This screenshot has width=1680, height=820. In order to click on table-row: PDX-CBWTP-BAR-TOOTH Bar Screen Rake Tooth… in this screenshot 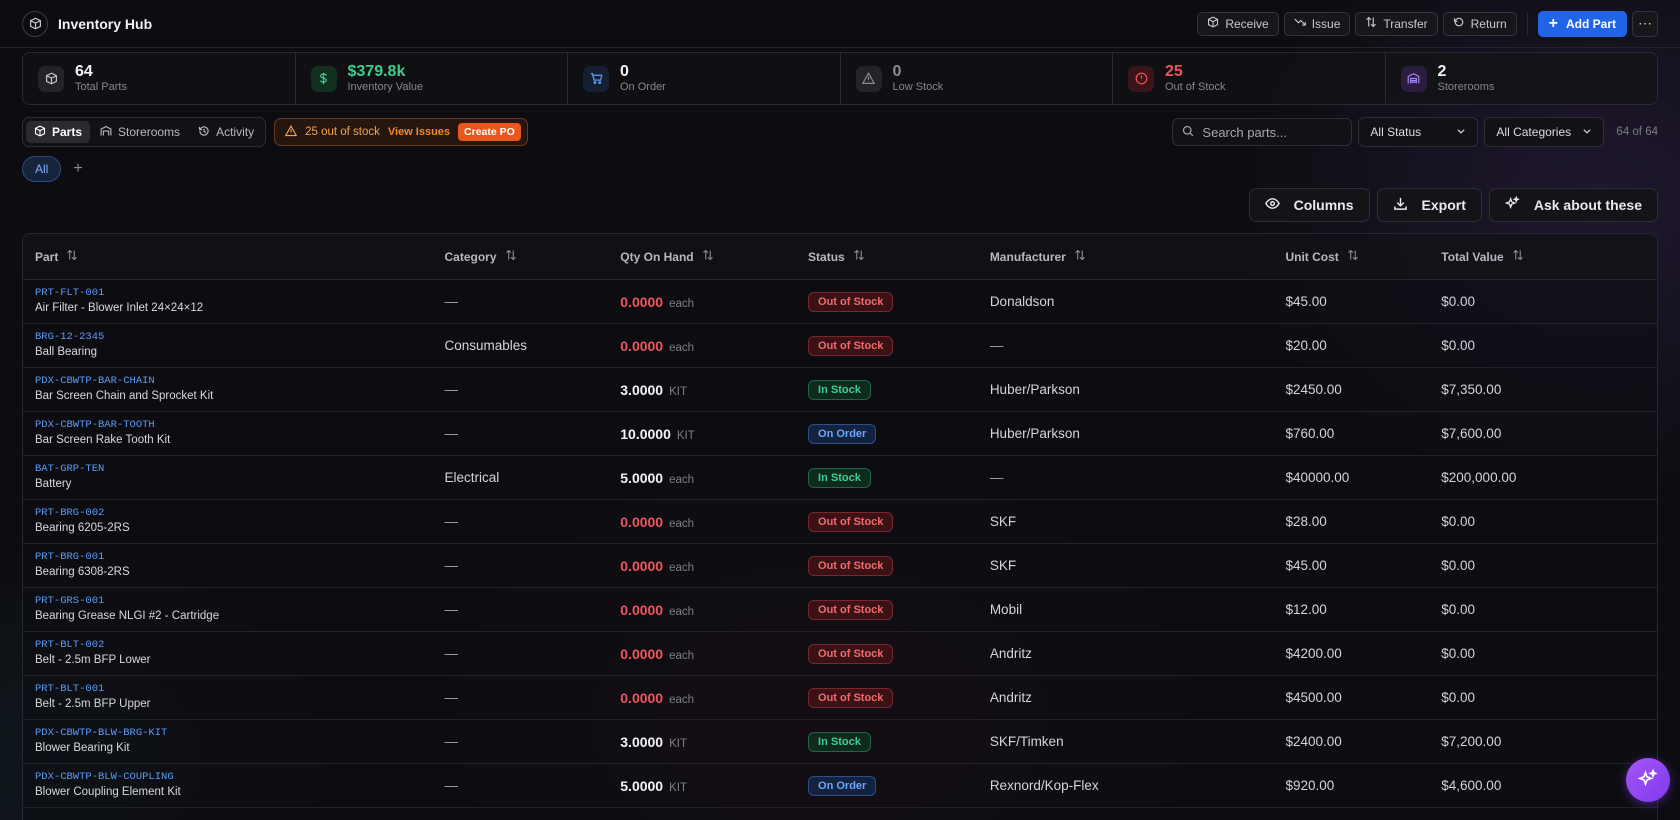, I will do `click(840, 434)`.